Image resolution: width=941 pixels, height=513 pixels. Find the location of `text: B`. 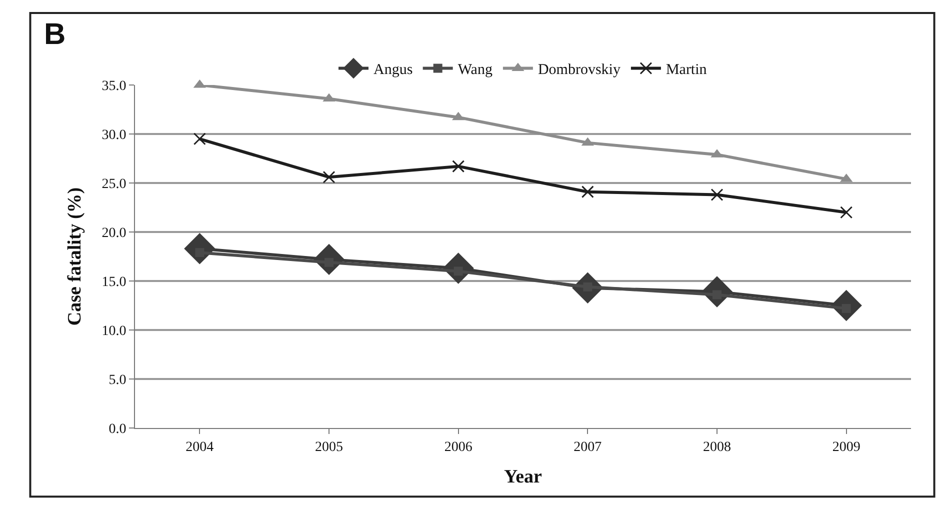

text: B is located at coordinates (55, 34).